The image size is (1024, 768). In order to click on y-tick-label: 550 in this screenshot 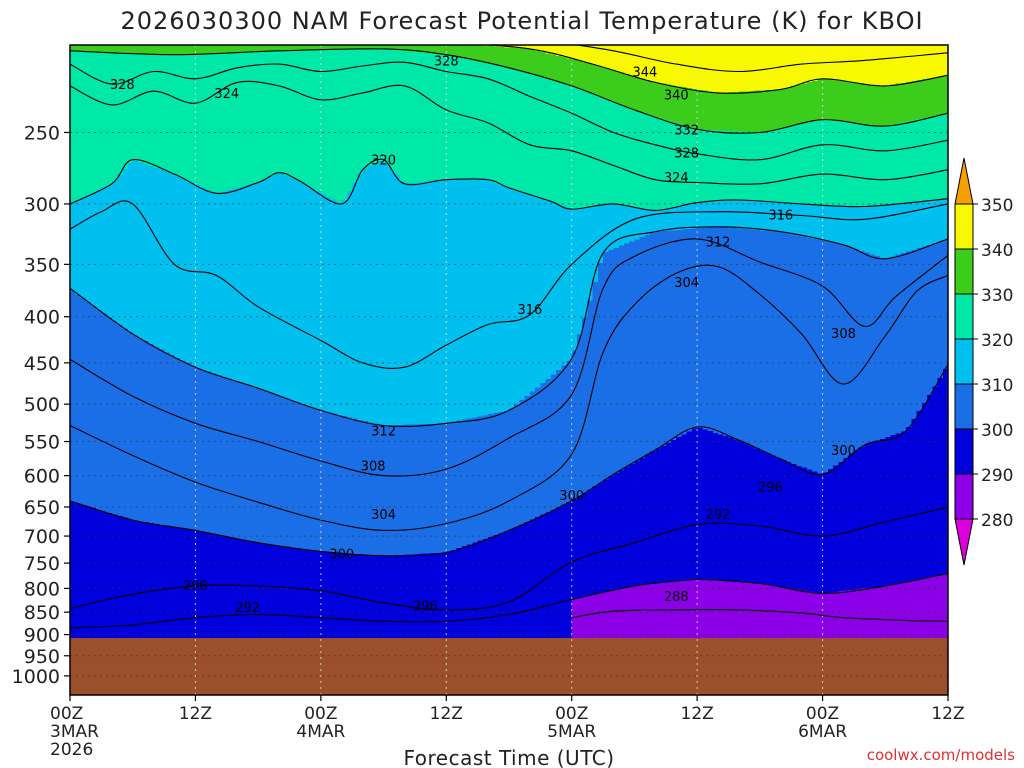, I will do `click(42, 443)`.